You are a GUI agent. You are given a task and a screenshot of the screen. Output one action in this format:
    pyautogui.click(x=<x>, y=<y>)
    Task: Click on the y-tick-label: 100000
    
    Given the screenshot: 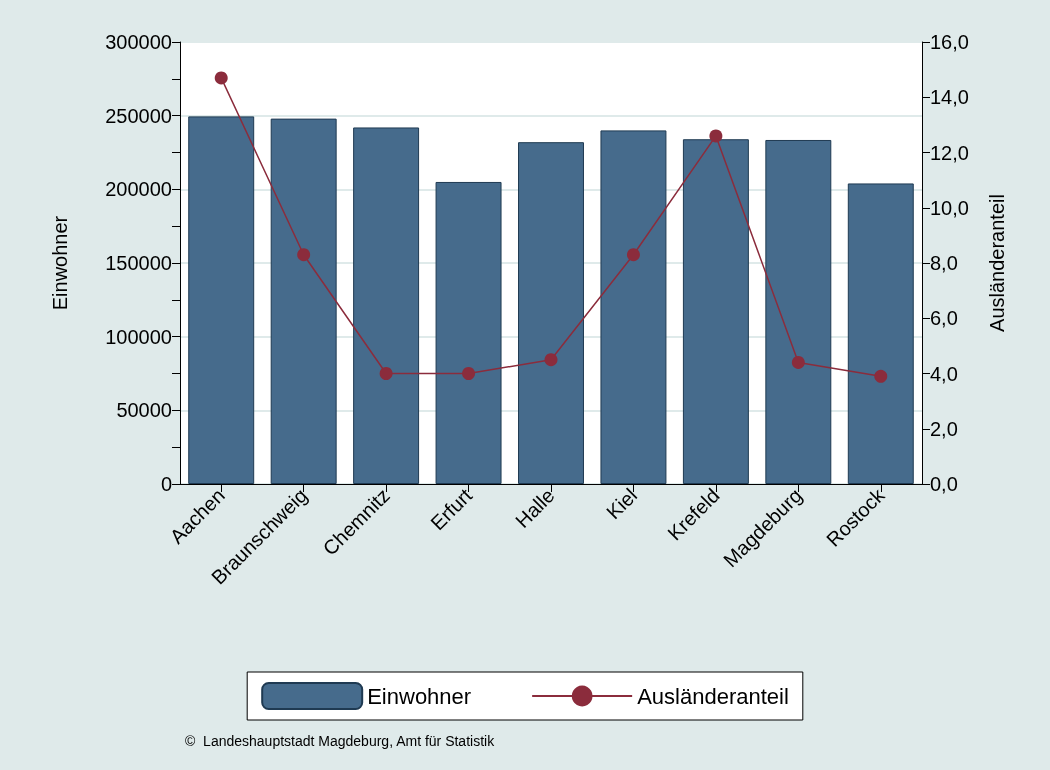 What is the action you would take?
    pyautogui.click(x=138, y=336)
    